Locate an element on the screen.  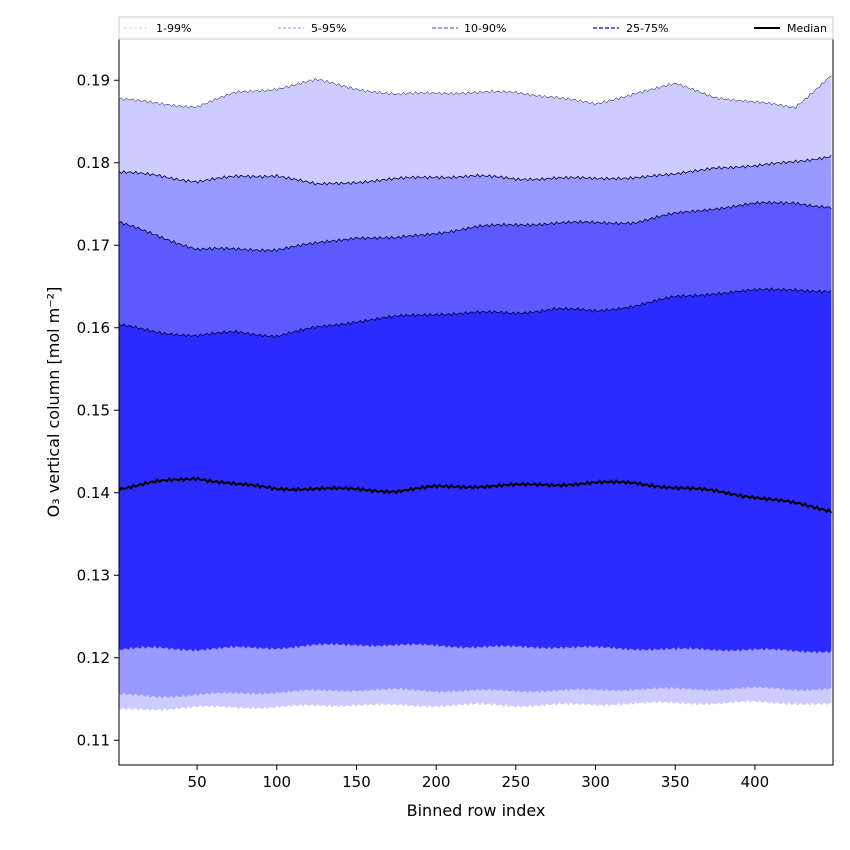
legend-label-1-99: 1-99% is located at coordinates (173, 28).